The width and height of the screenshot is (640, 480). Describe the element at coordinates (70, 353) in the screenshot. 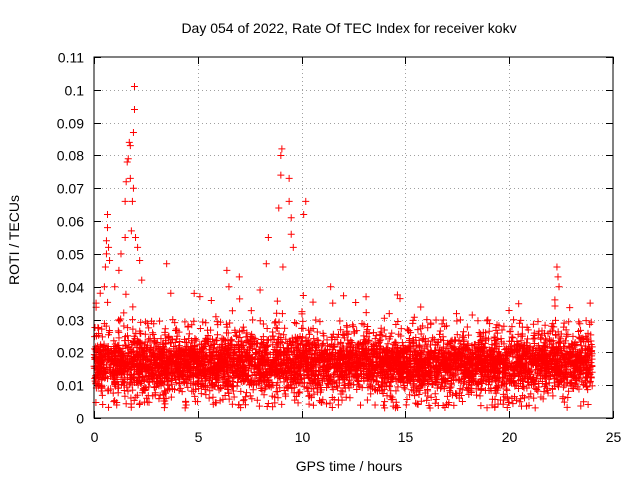

I see `y-tick-label: 0.02` at that location.